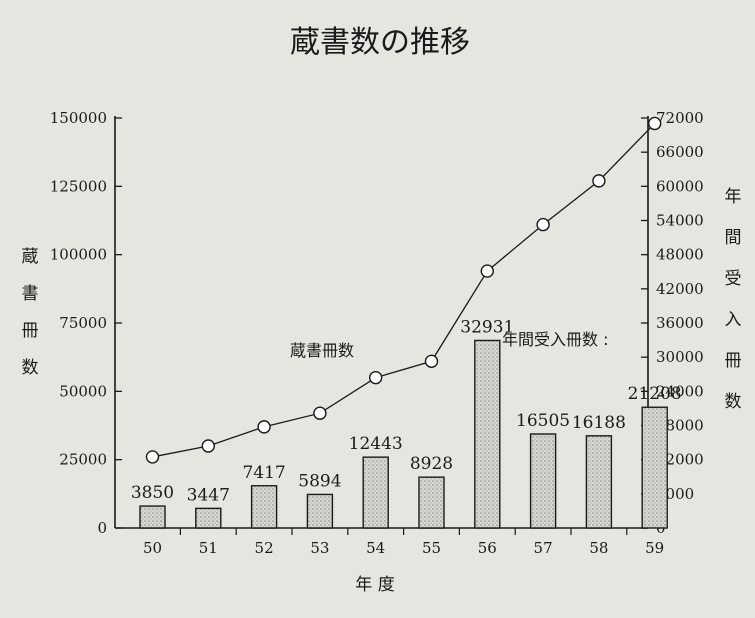 The height and width of the screenshot is (618, 755). I want to click on right-tick-label: 18000, so click(680, 426).